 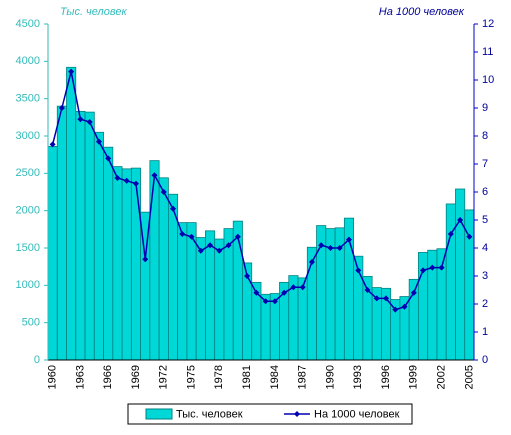 What do you see at coordinates (485, 108) in the screenshot?
I see `y2-tick-label: 9` at bounding box center [485, 108].